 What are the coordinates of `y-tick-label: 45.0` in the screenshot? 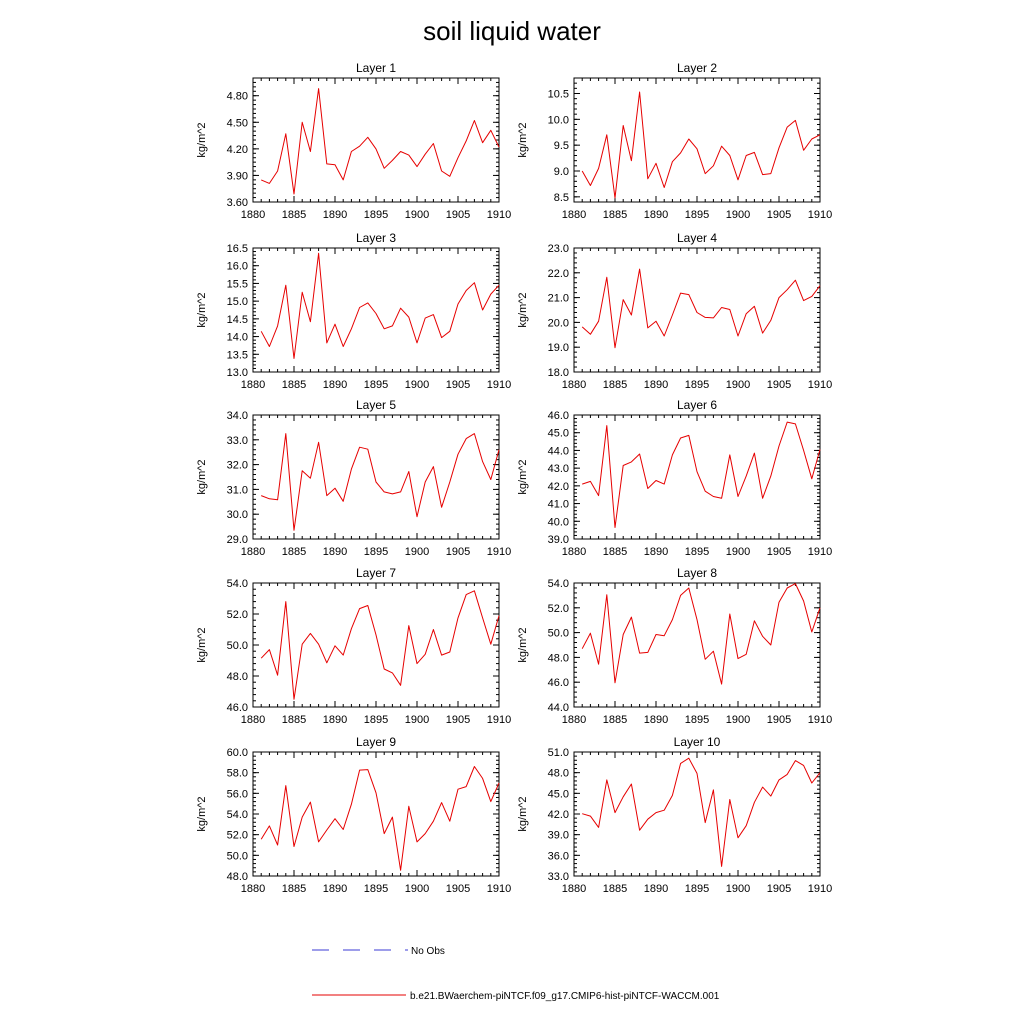 It's located at (558, 434).